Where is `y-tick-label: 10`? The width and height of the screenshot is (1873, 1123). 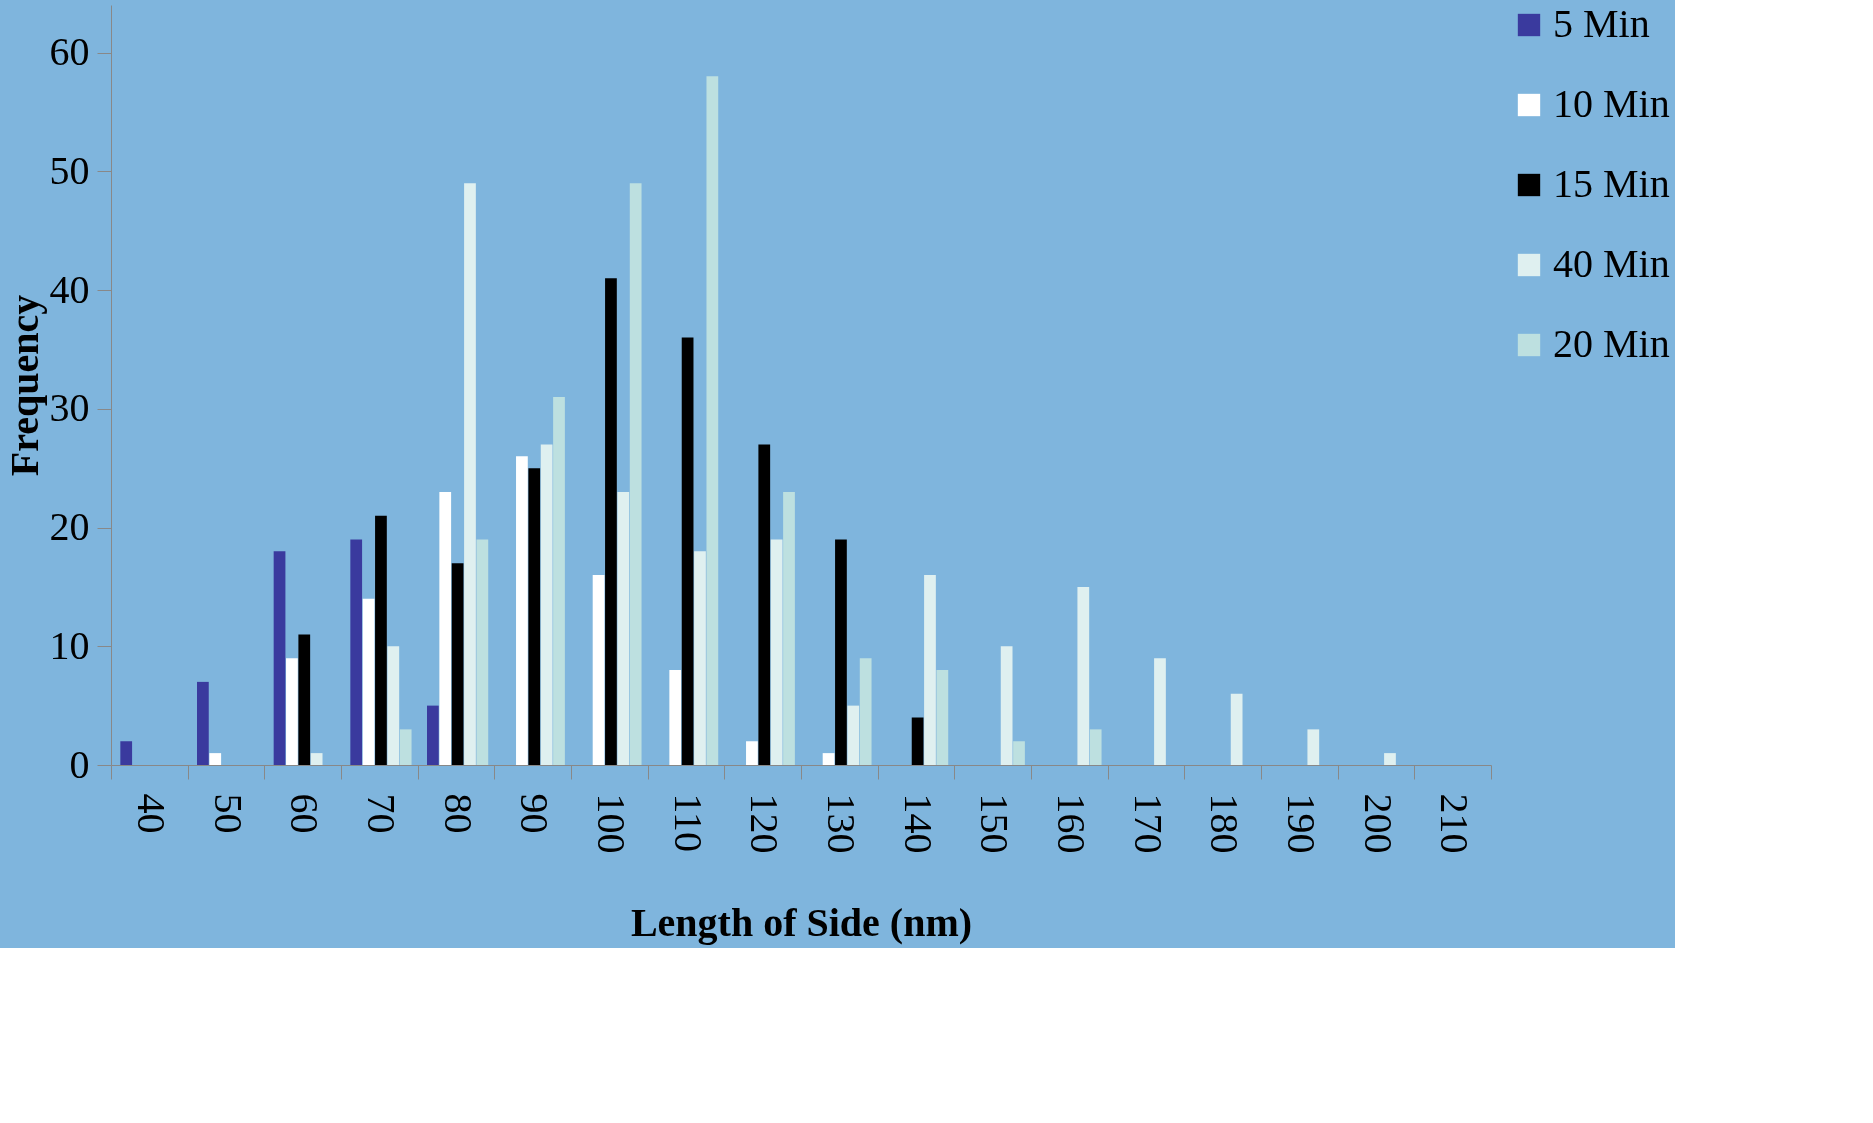 y-tick-label: 10 is located at coordinates (69, 645).